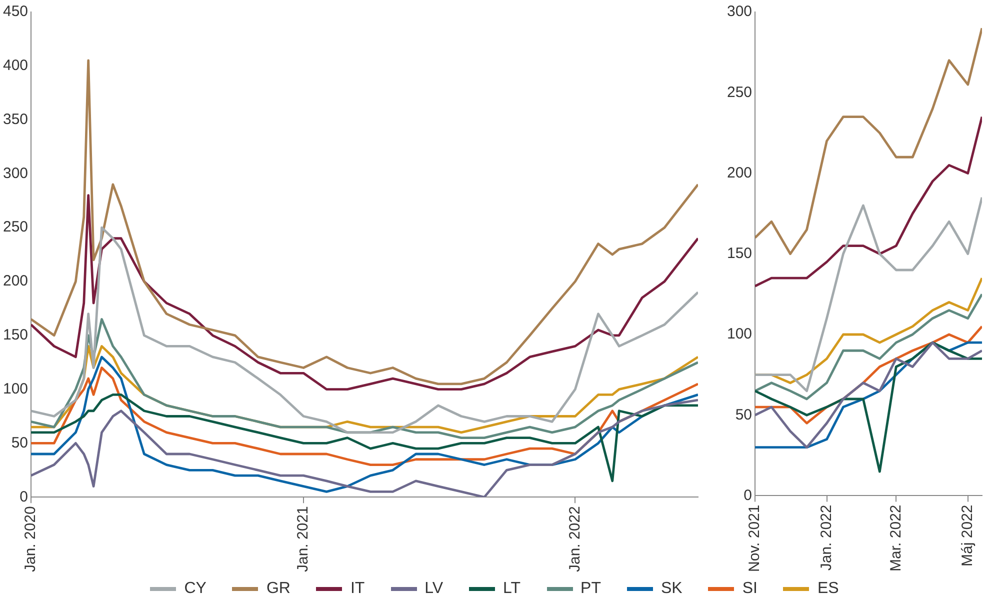 This screenshot has height=606, width=989. I want to click on legend-label: SI, so click(750, 589).